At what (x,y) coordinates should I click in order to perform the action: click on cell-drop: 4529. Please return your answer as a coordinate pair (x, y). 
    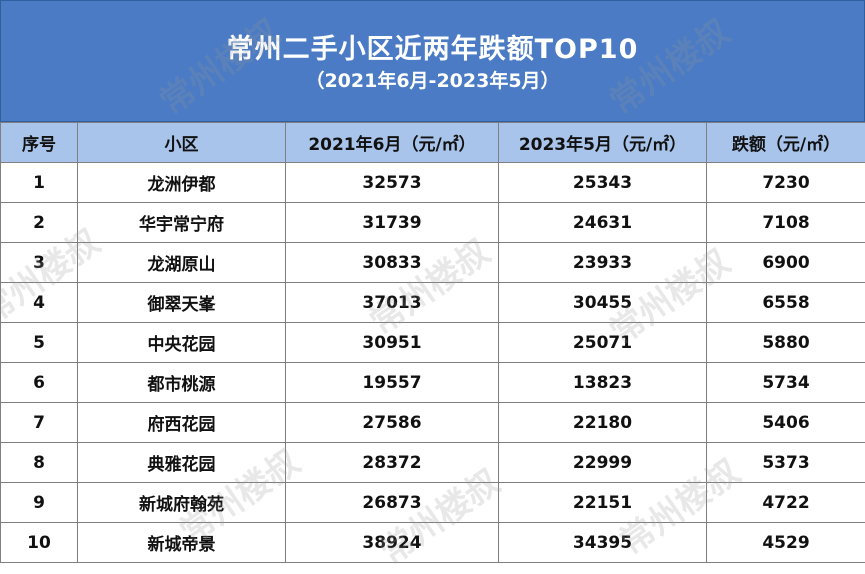
    Looking at the image, I should click on (786, 543).